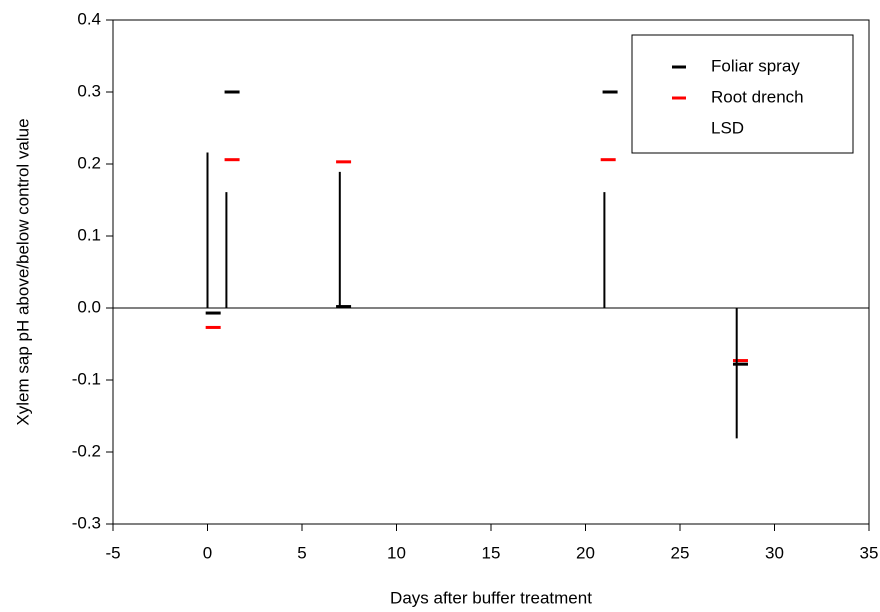 The image size is (880, 612). Describe the element at coordinates (585, 552) in the screenshot. I see `x-tick-label: 20` at that location.